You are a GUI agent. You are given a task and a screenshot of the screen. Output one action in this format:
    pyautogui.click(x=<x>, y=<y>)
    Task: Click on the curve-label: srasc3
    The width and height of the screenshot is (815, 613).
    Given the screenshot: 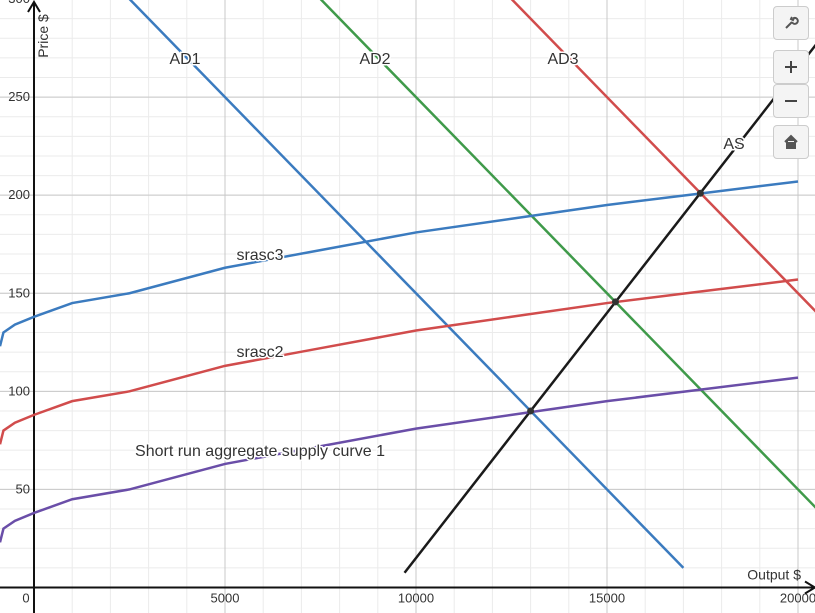 What is the action you would take?
    pyautogui.click(x=259, y=255)
    